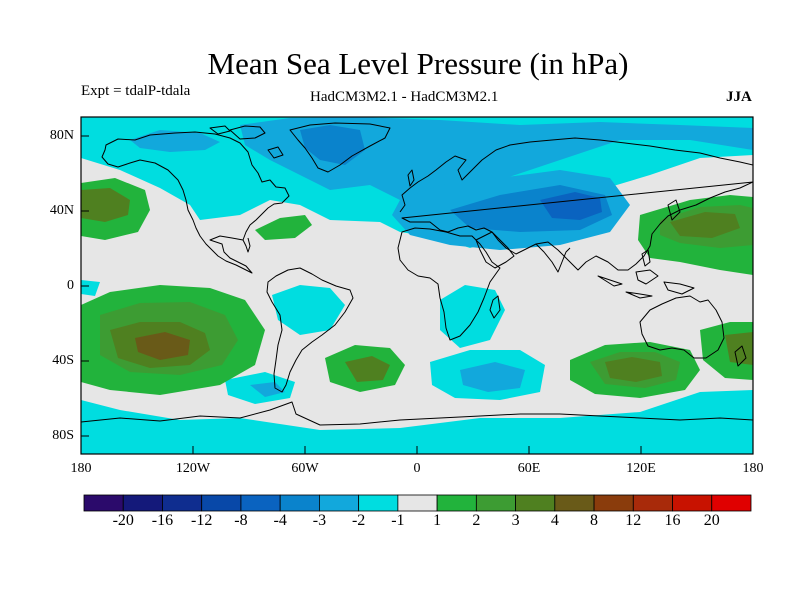 This screenshot has height=600, width=800. Describe the element at coordinates (367, 369) in the screenshot. I see `anomaly-south-atlantic-core` at that location.